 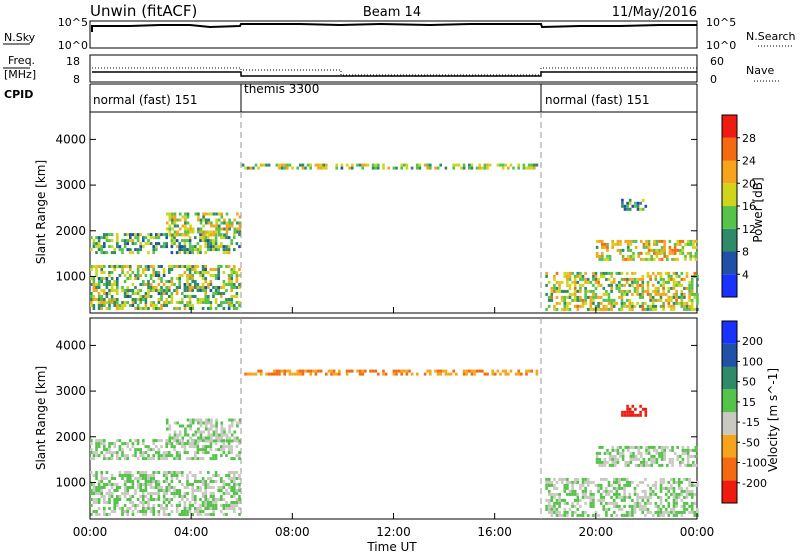 I want to click on nsky-tick-bottom: 10^0, so click(x=73, y=45).